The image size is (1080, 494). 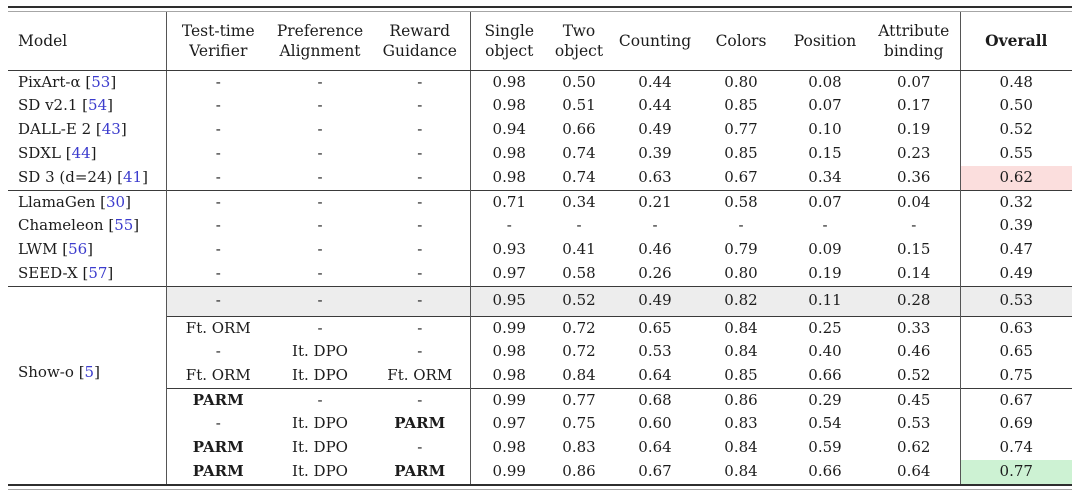 I want to click on score-cell: 0.29, so click(x=825, y=399).